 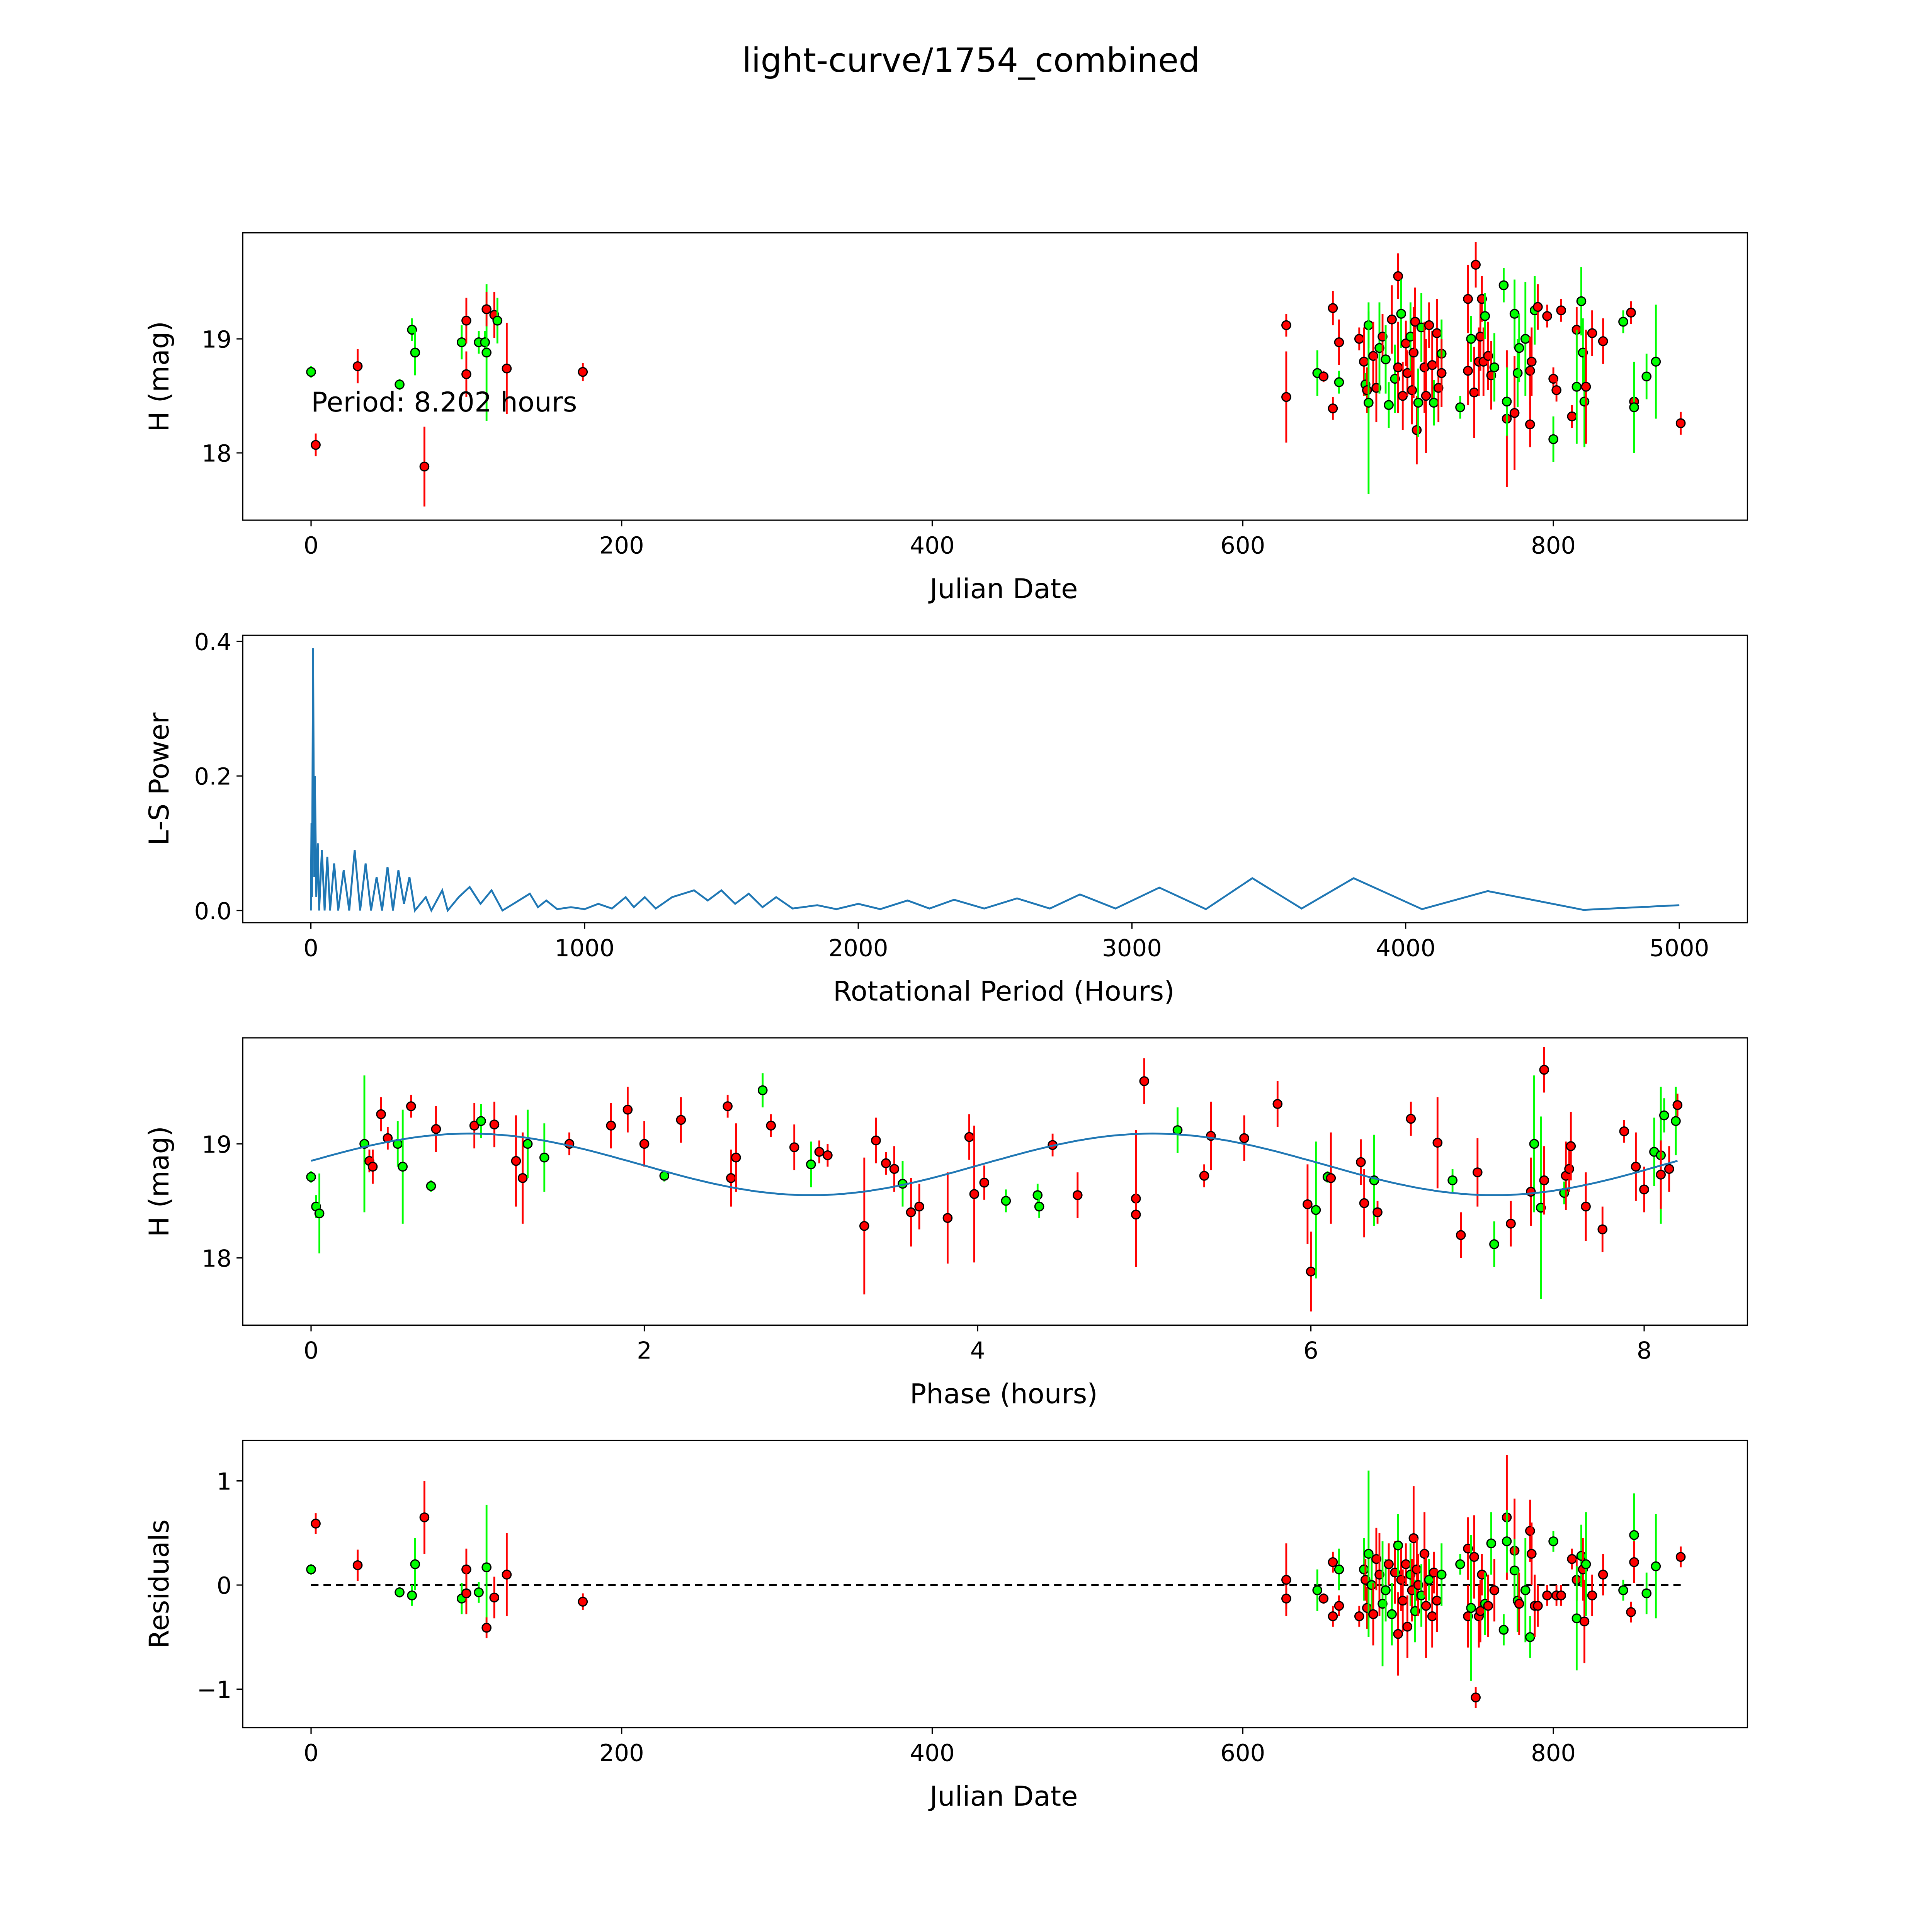 I want to click on axes-frame, so click(x=995, y=1182).